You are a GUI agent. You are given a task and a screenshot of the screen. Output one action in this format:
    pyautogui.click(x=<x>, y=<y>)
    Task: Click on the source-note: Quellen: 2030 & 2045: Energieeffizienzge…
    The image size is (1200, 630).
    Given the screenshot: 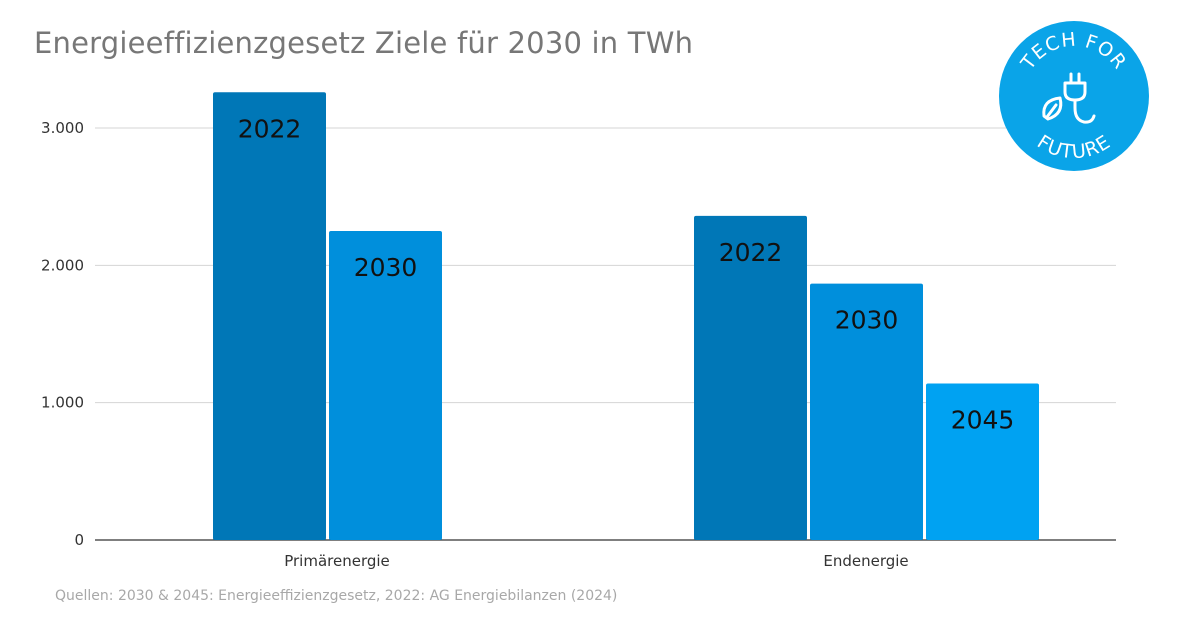 What is the action you would take?
    pyautogui.click(x=336, y=596)
    